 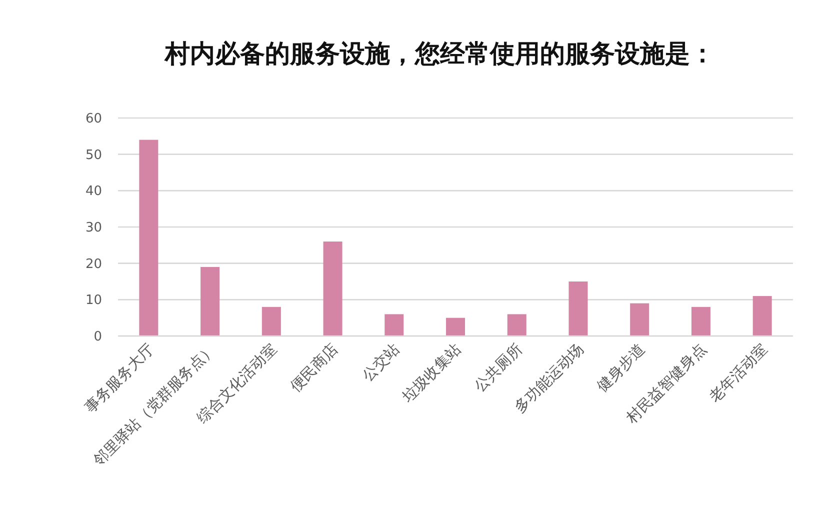 What do you see at coordinates (93, 155) in the screenshot?
I see `y-tick-label: 50` at bounding box center [93, 155].